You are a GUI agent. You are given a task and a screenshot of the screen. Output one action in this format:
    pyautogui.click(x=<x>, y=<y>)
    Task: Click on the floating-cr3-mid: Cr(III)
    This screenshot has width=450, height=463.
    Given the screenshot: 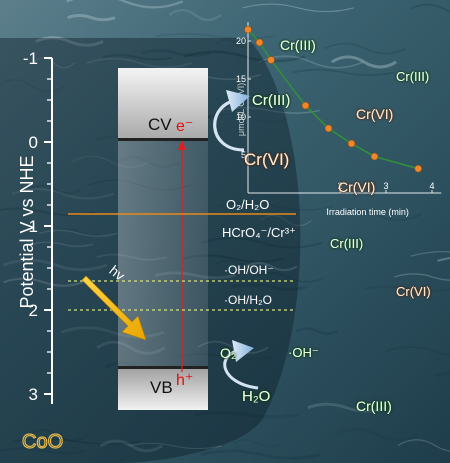 What is the action you would take?
    pyautogui.click(x=412, y=76)
    